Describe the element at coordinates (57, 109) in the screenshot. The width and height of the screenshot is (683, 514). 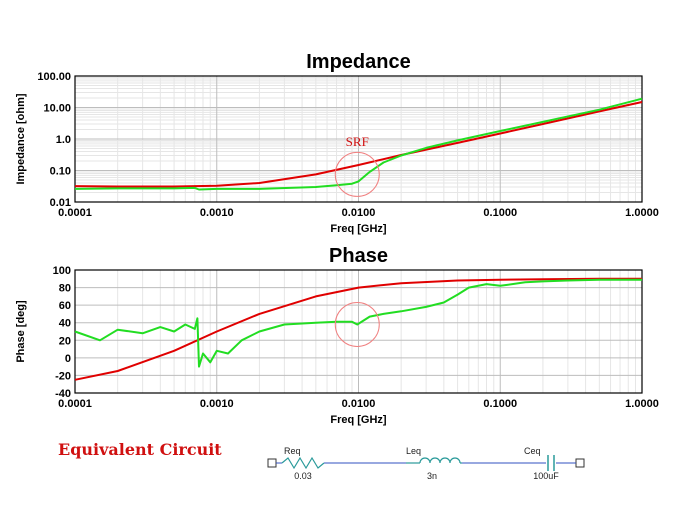
I see `y-tick-label: 10.00` at that location.